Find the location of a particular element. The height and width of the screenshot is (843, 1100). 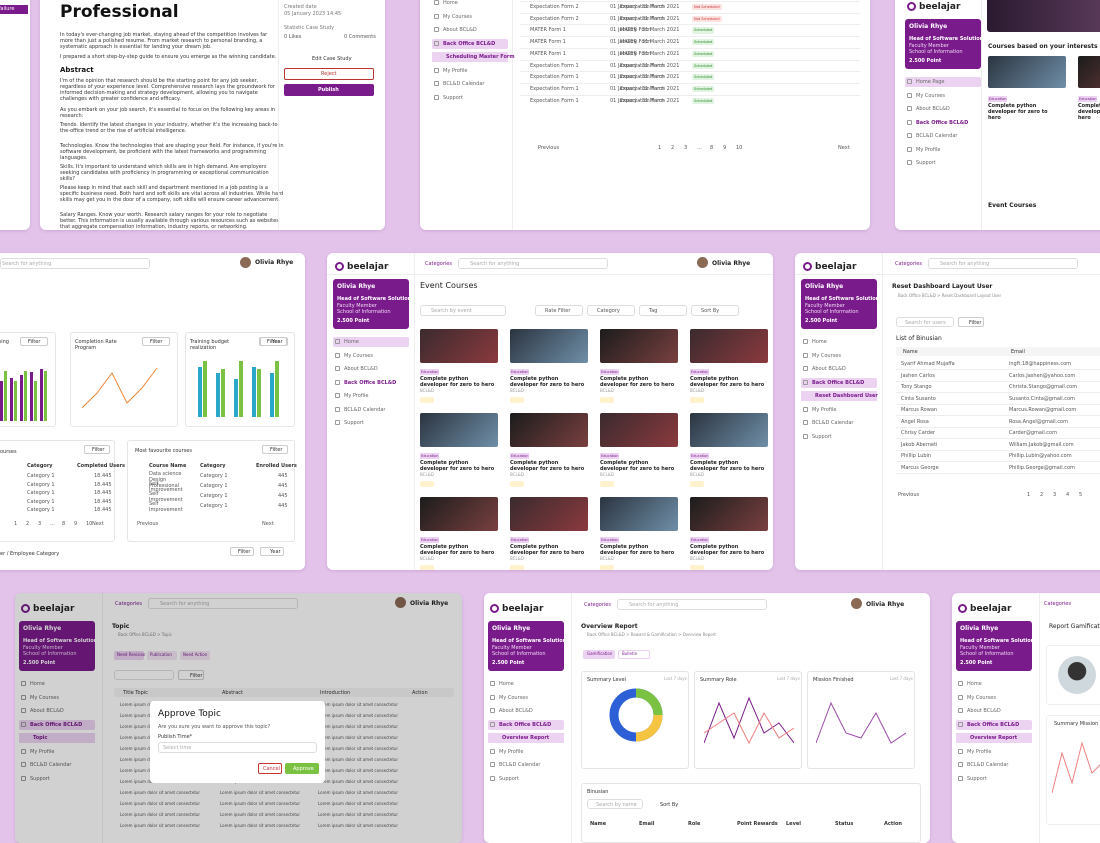

sort-label: Sort By is located at coordinates (669, 805).